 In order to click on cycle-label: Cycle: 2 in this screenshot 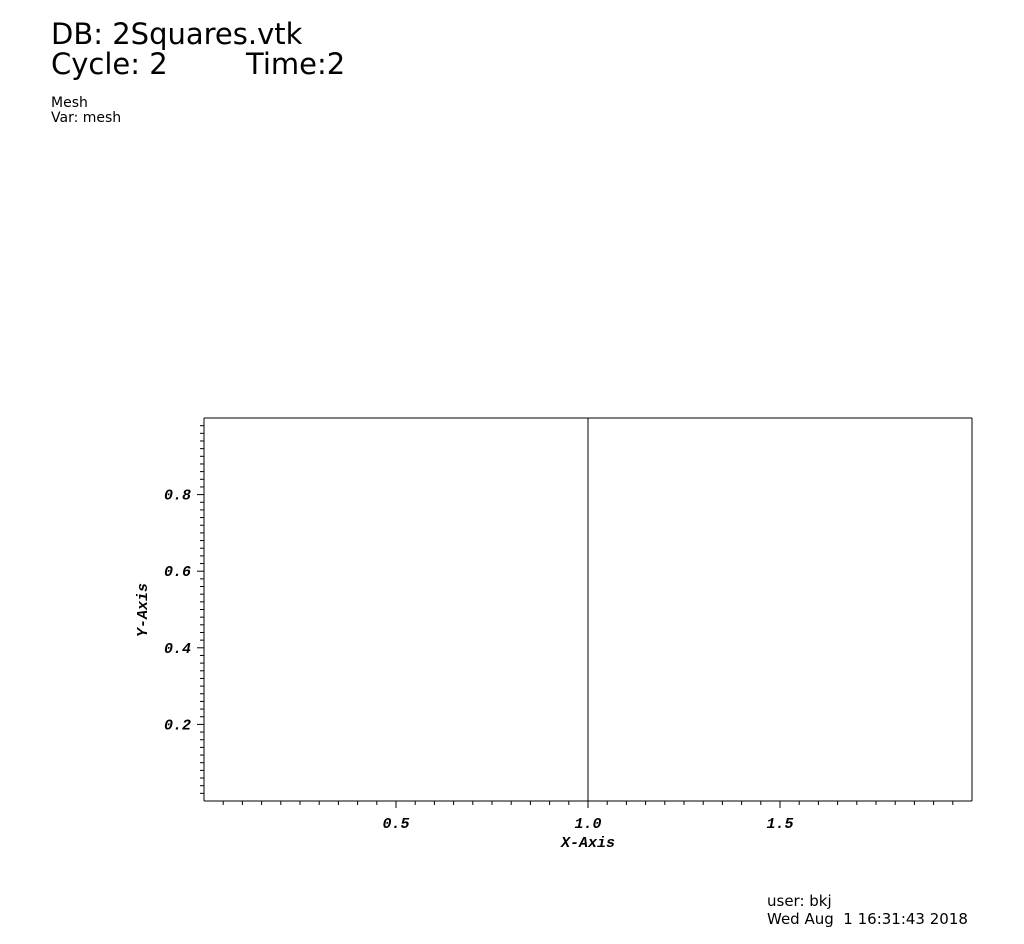, I will do `click(109, 64)`.